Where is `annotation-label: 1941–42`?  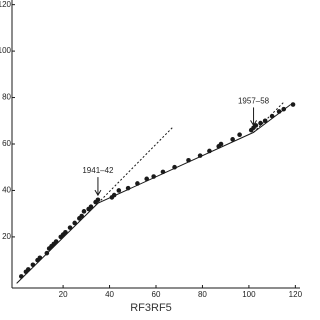 annotation-label: 1941–42 is located at coordinates (98, 170).